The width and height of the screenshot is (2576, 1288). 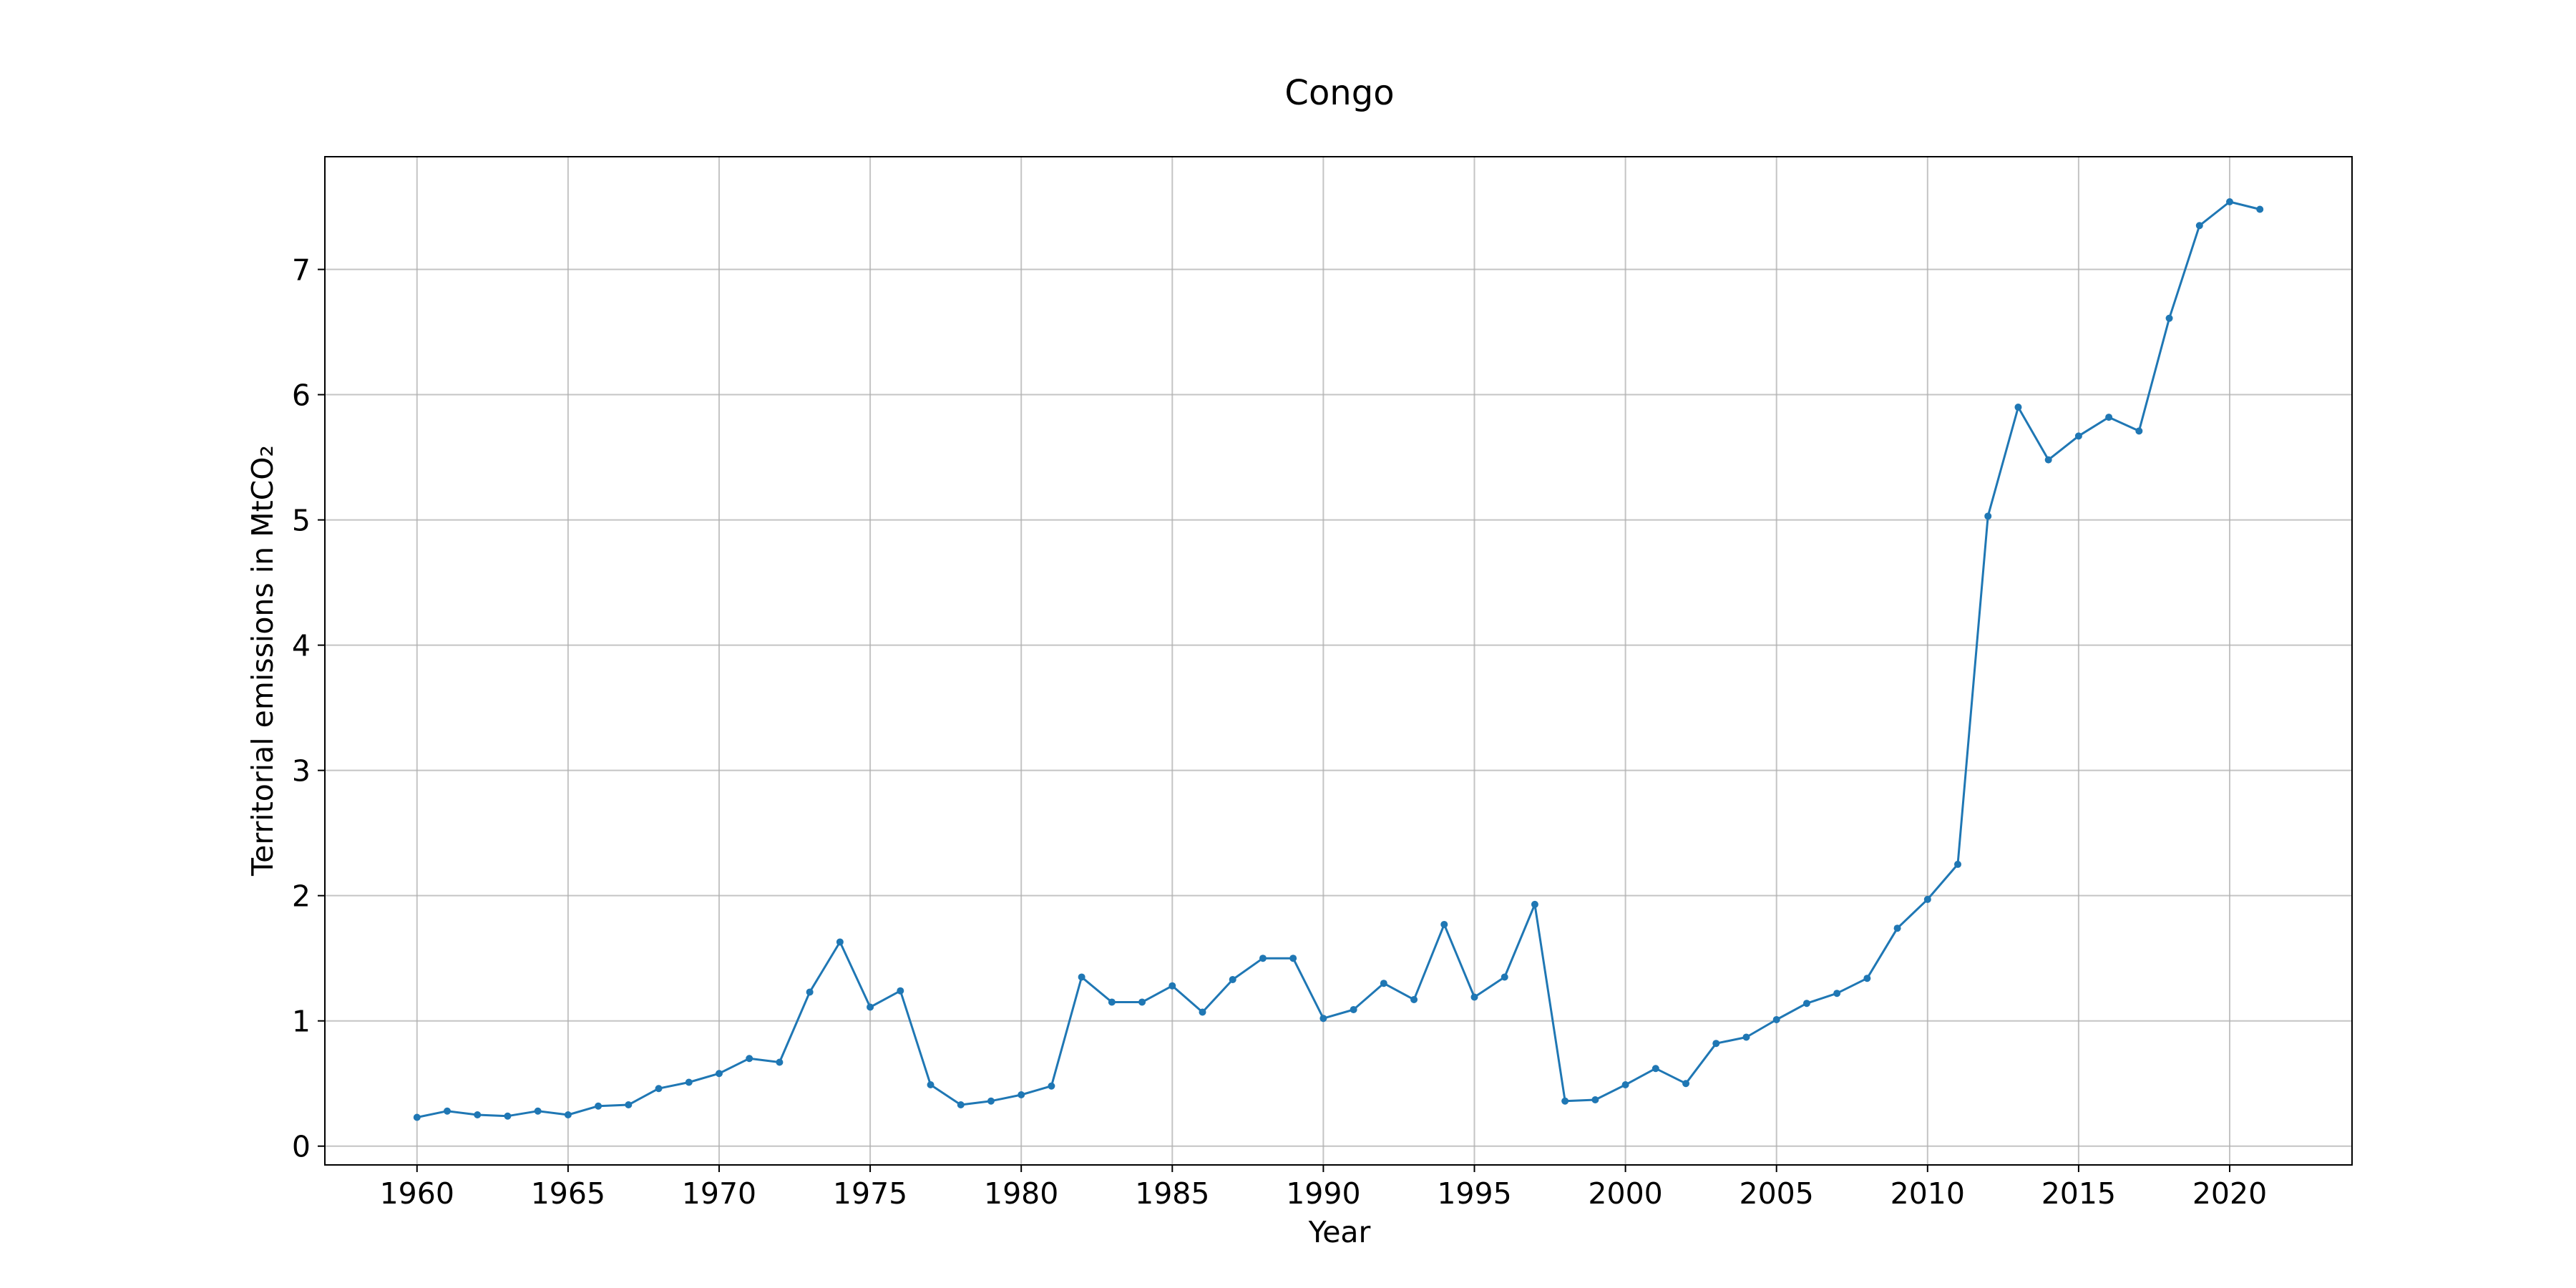 I want to click on x-tick-label: 2015, so click(x=2078, y=1193).